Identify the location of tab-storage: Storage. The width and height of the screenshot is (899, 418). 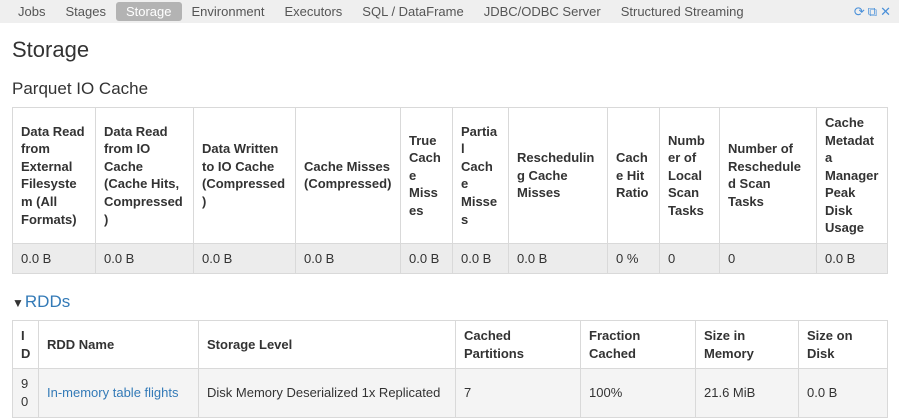
(148, 11).